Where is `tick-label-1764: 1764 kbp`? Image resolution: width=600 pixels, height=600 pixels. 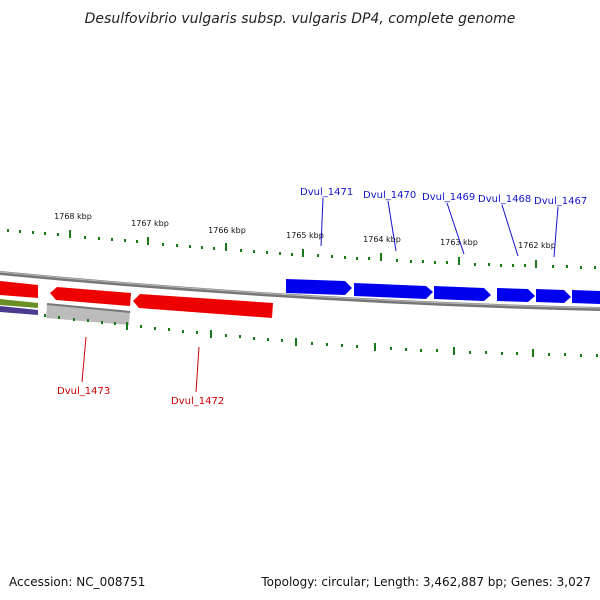
tick-label-1764: 1764 kbp is located at coordinates (382, 239).